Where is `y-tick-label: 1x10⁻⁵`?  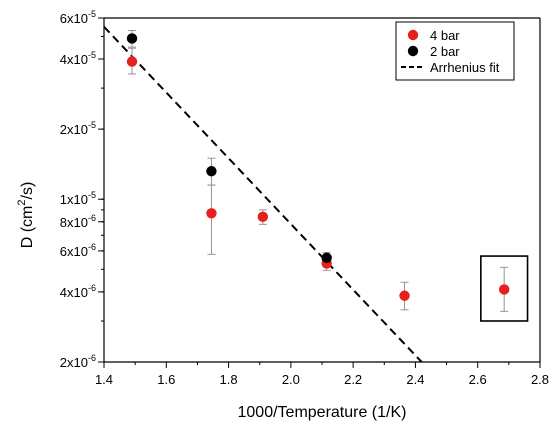 y-tick-label: 1x10⁻⁵ is located at coordinates (78, 198).